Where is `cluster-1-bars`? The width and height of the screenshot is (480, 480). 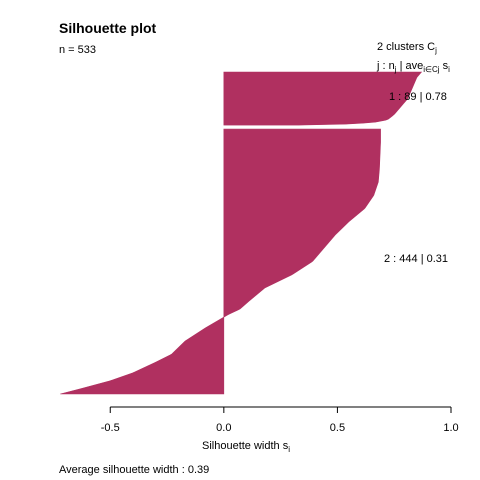 cluster-1-bars is located at coordinates (323, 98).